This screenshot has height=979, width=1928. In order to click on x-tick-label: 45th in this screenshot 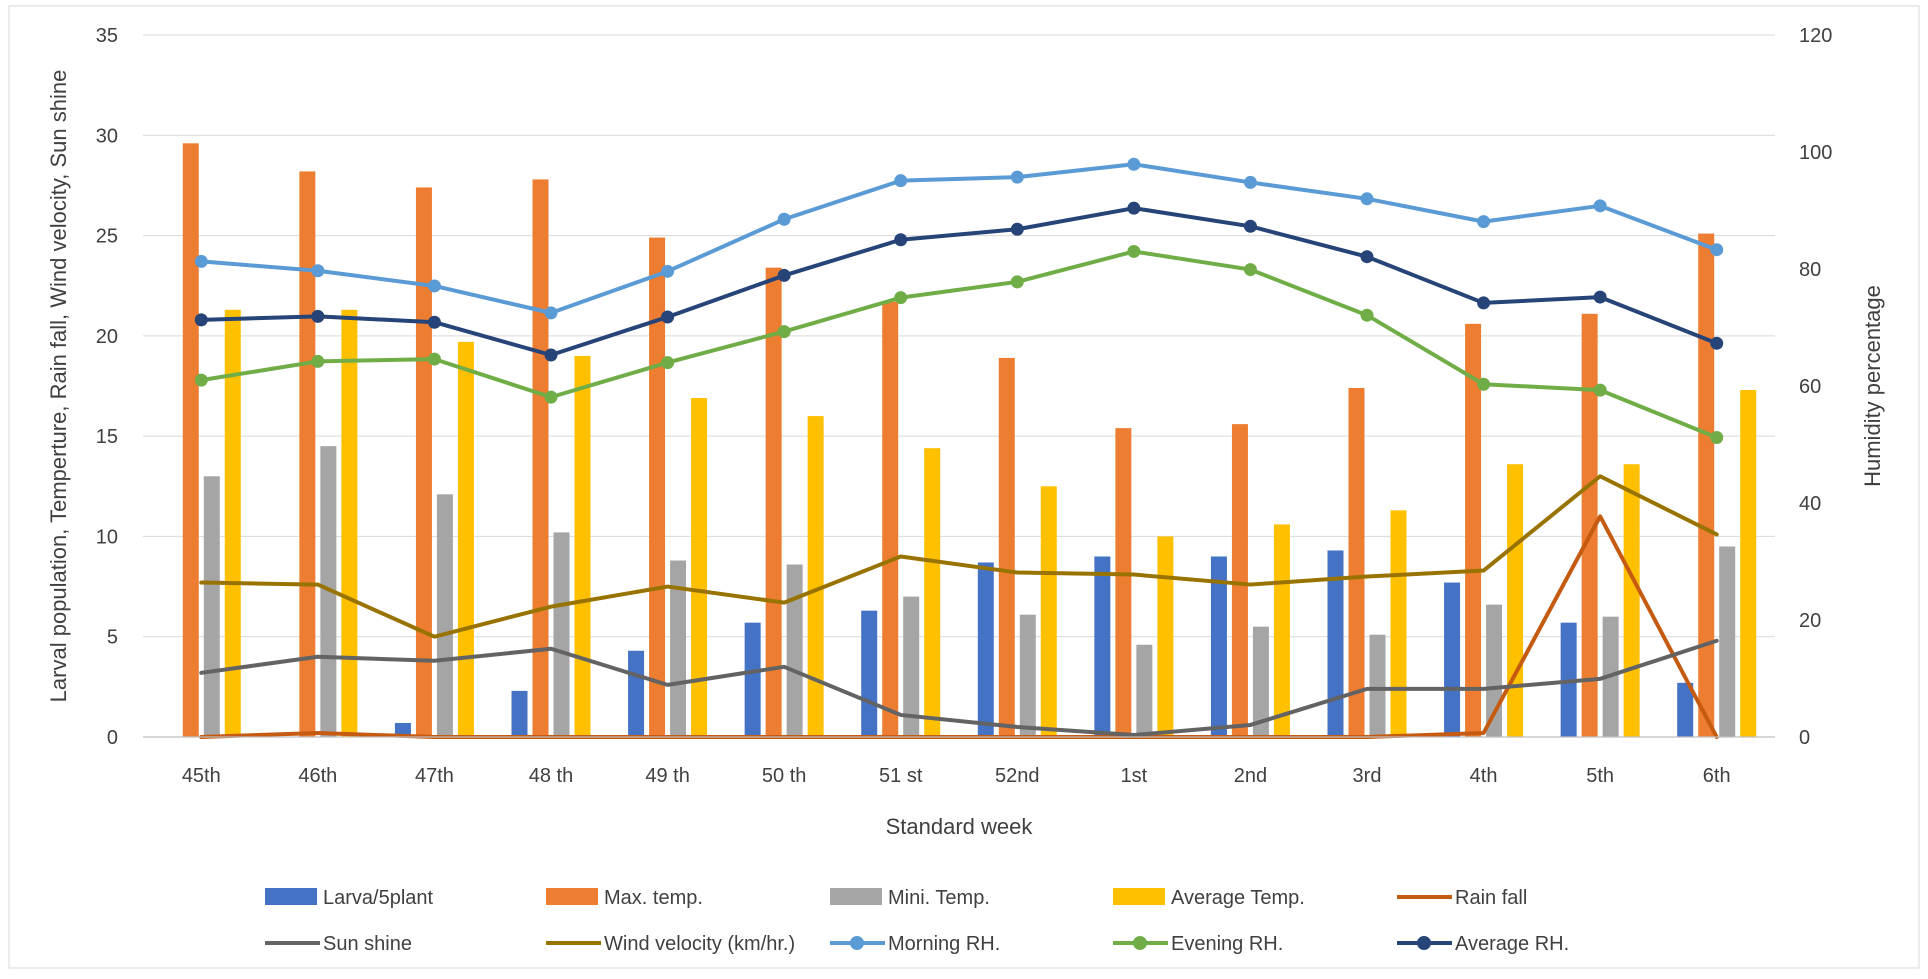, I will do `click(201, 776)`.